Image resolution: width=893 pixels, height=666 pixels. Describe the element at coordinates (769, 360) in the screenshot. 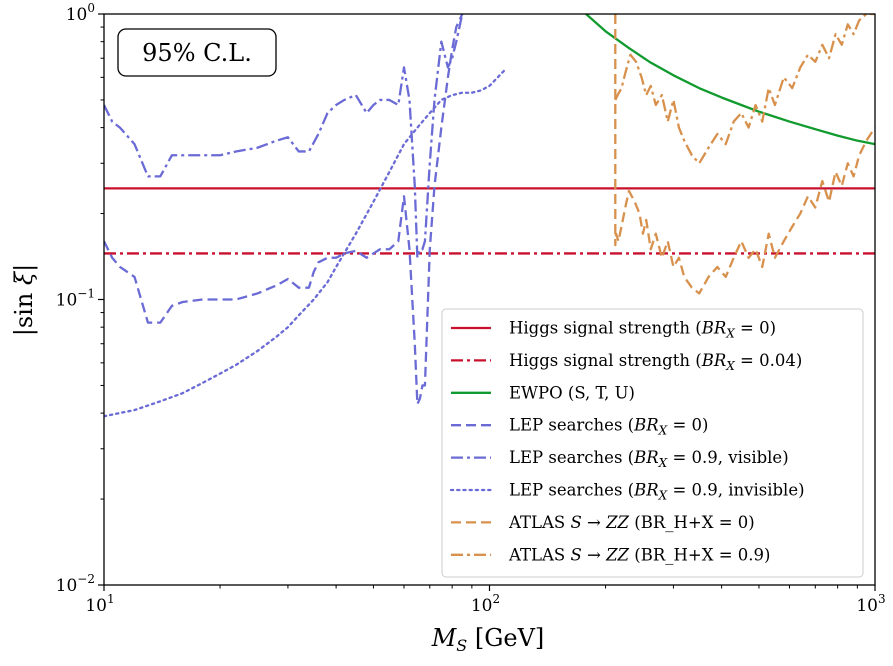

I see `legend-text-part: = 0.04)` at that location.